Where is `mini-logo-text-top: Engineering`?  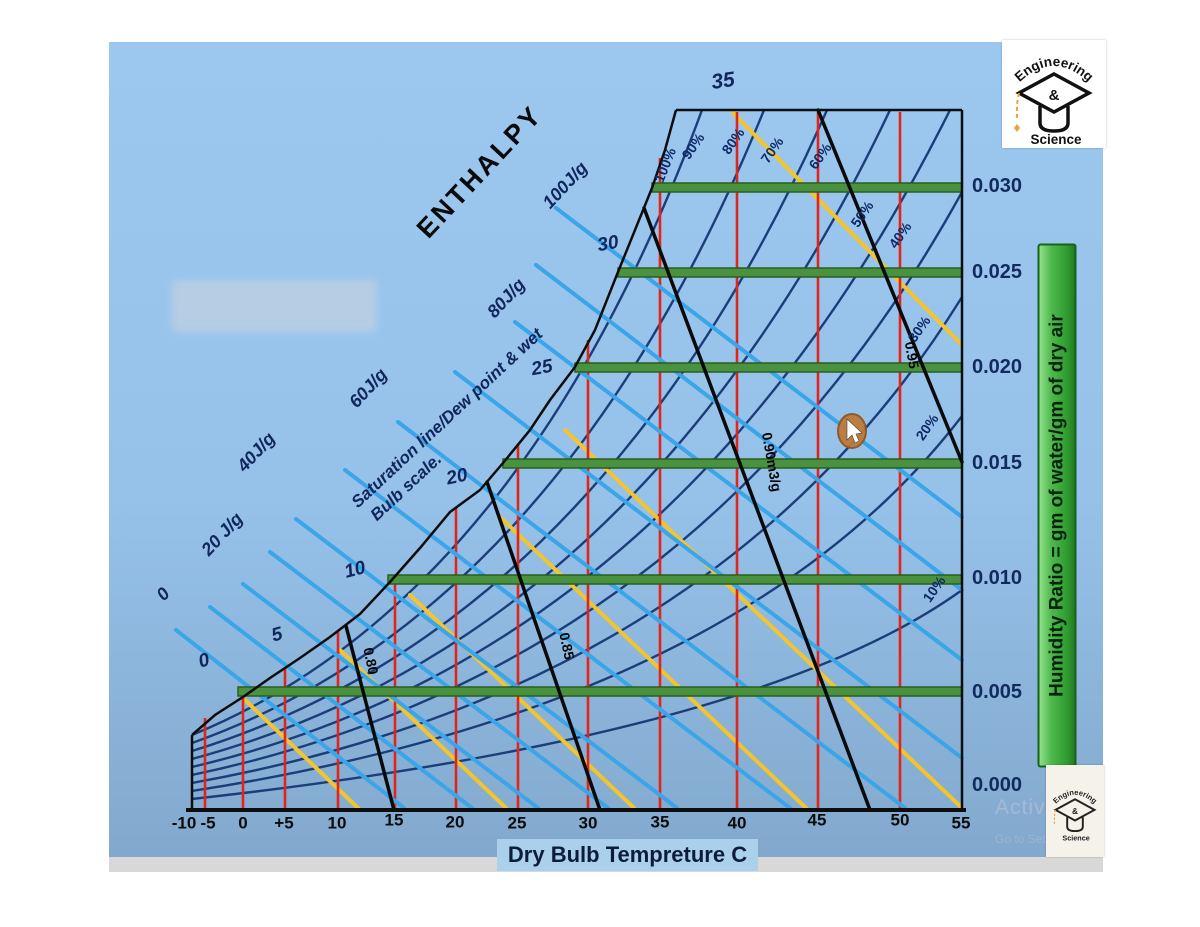 mini-logo-text-top: Engineering is located at coordinates (1075, 797).